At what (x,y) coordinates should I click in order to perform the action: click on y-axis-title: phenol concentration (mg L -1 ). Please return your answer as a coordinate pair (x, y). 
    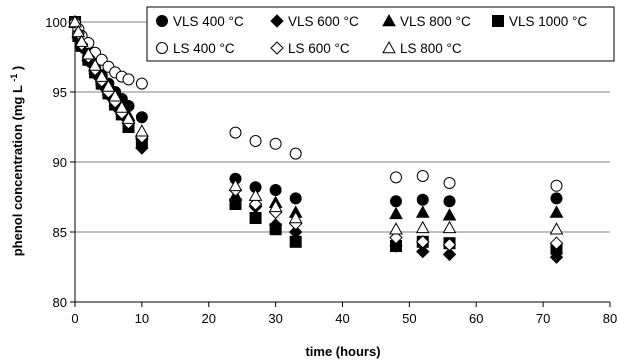
    Looking at the image, I should click on (15, 161).